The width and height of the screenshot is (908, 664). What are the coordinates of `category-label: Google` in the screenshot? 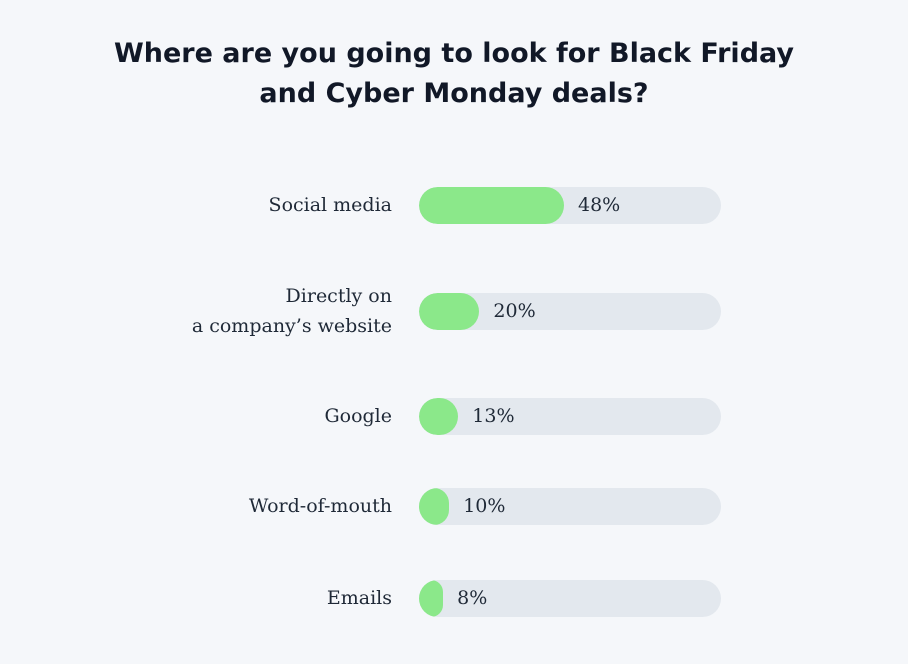 It's located at (358, 416).